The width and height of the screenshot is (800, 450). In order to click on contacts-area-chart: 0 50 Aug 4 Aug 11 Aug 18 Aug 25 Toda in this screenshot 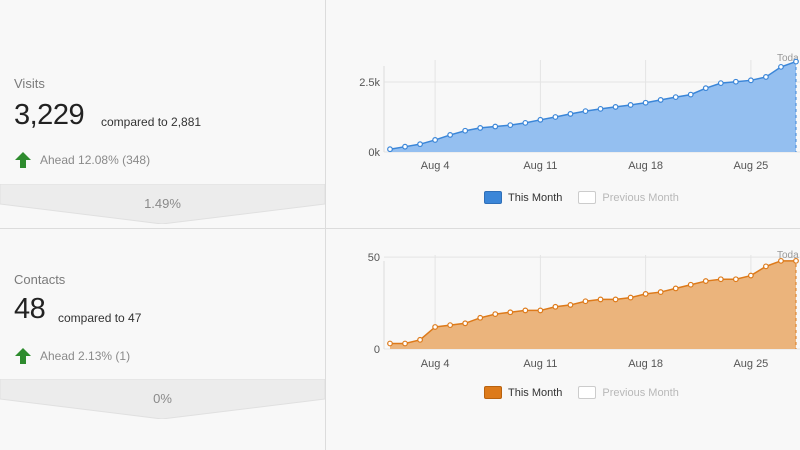, I will do `click(584, 310)`.